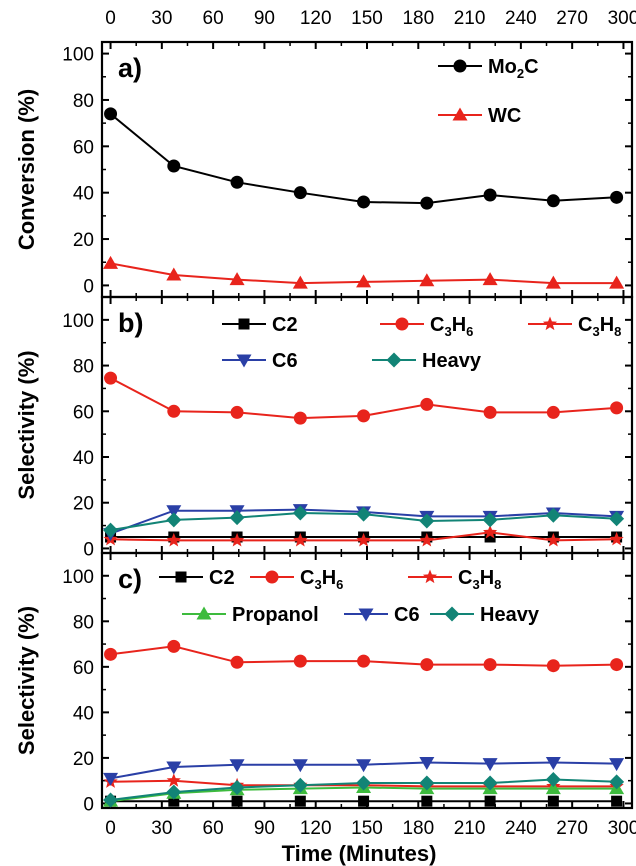 This screenshot has height=866, width=636. I want to click on x-tick-label: 270, so click(572, 18).